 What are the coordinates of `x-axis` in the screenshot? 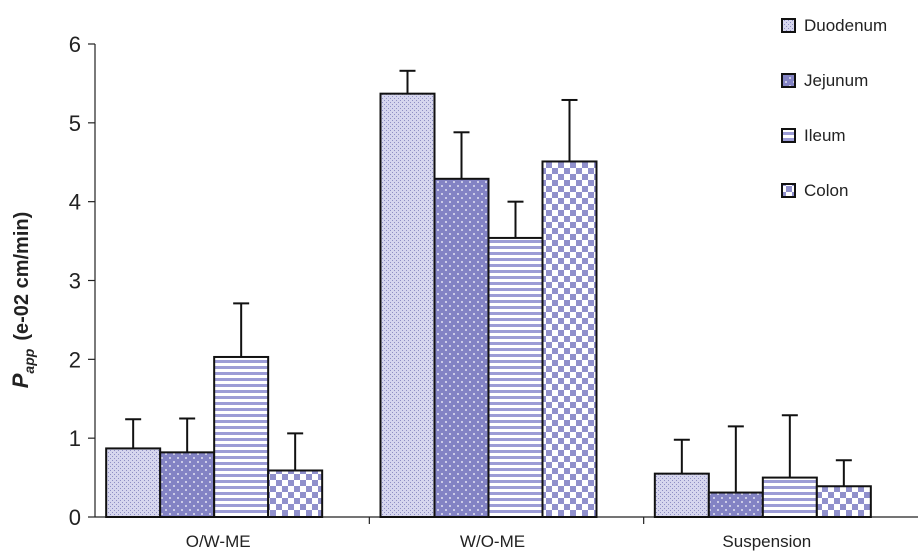 It's located at (506, 520).